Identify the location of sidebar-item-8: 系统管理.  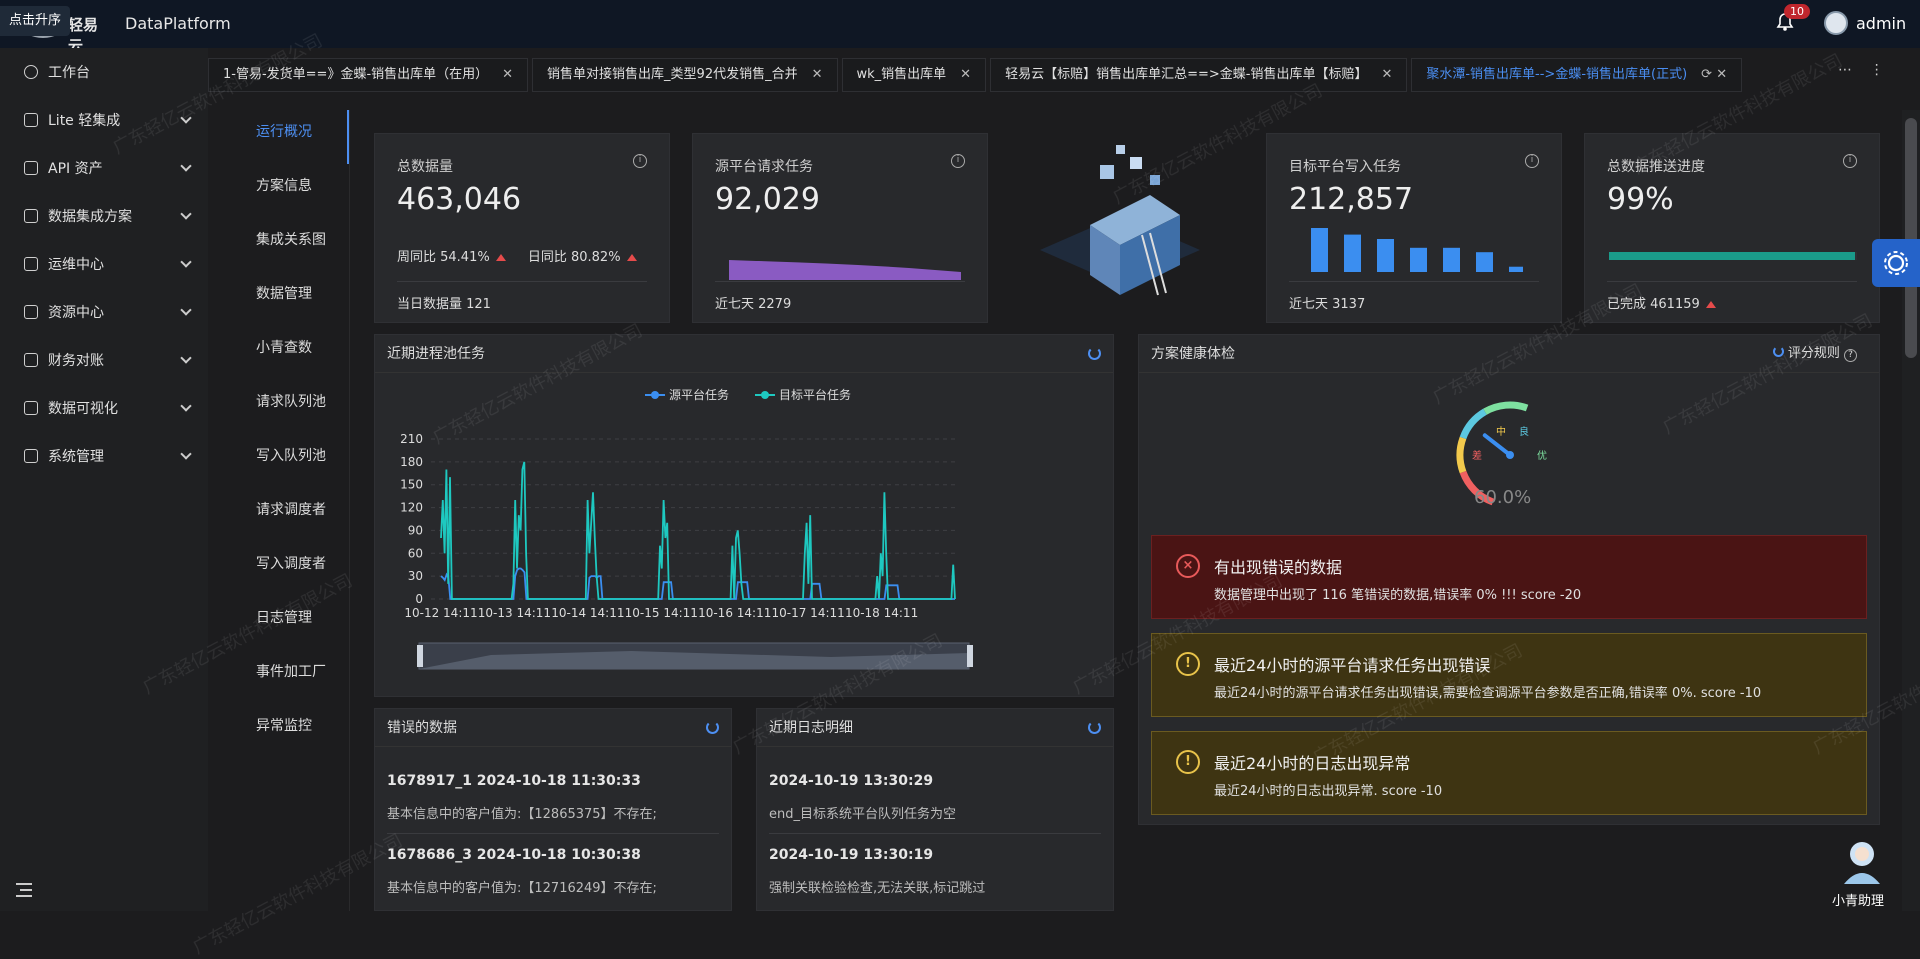
(104, 456).